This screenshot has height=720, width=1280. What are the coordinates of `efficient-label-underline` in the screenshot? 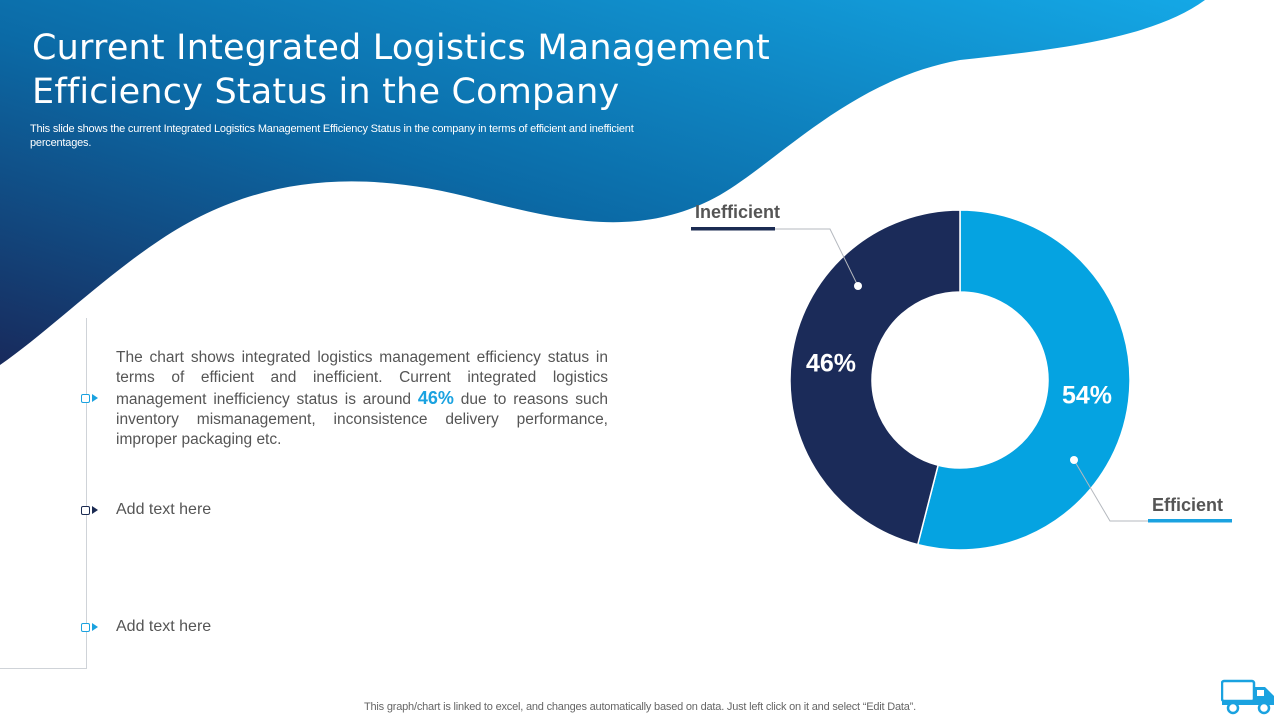 It's located at (1190, 521).